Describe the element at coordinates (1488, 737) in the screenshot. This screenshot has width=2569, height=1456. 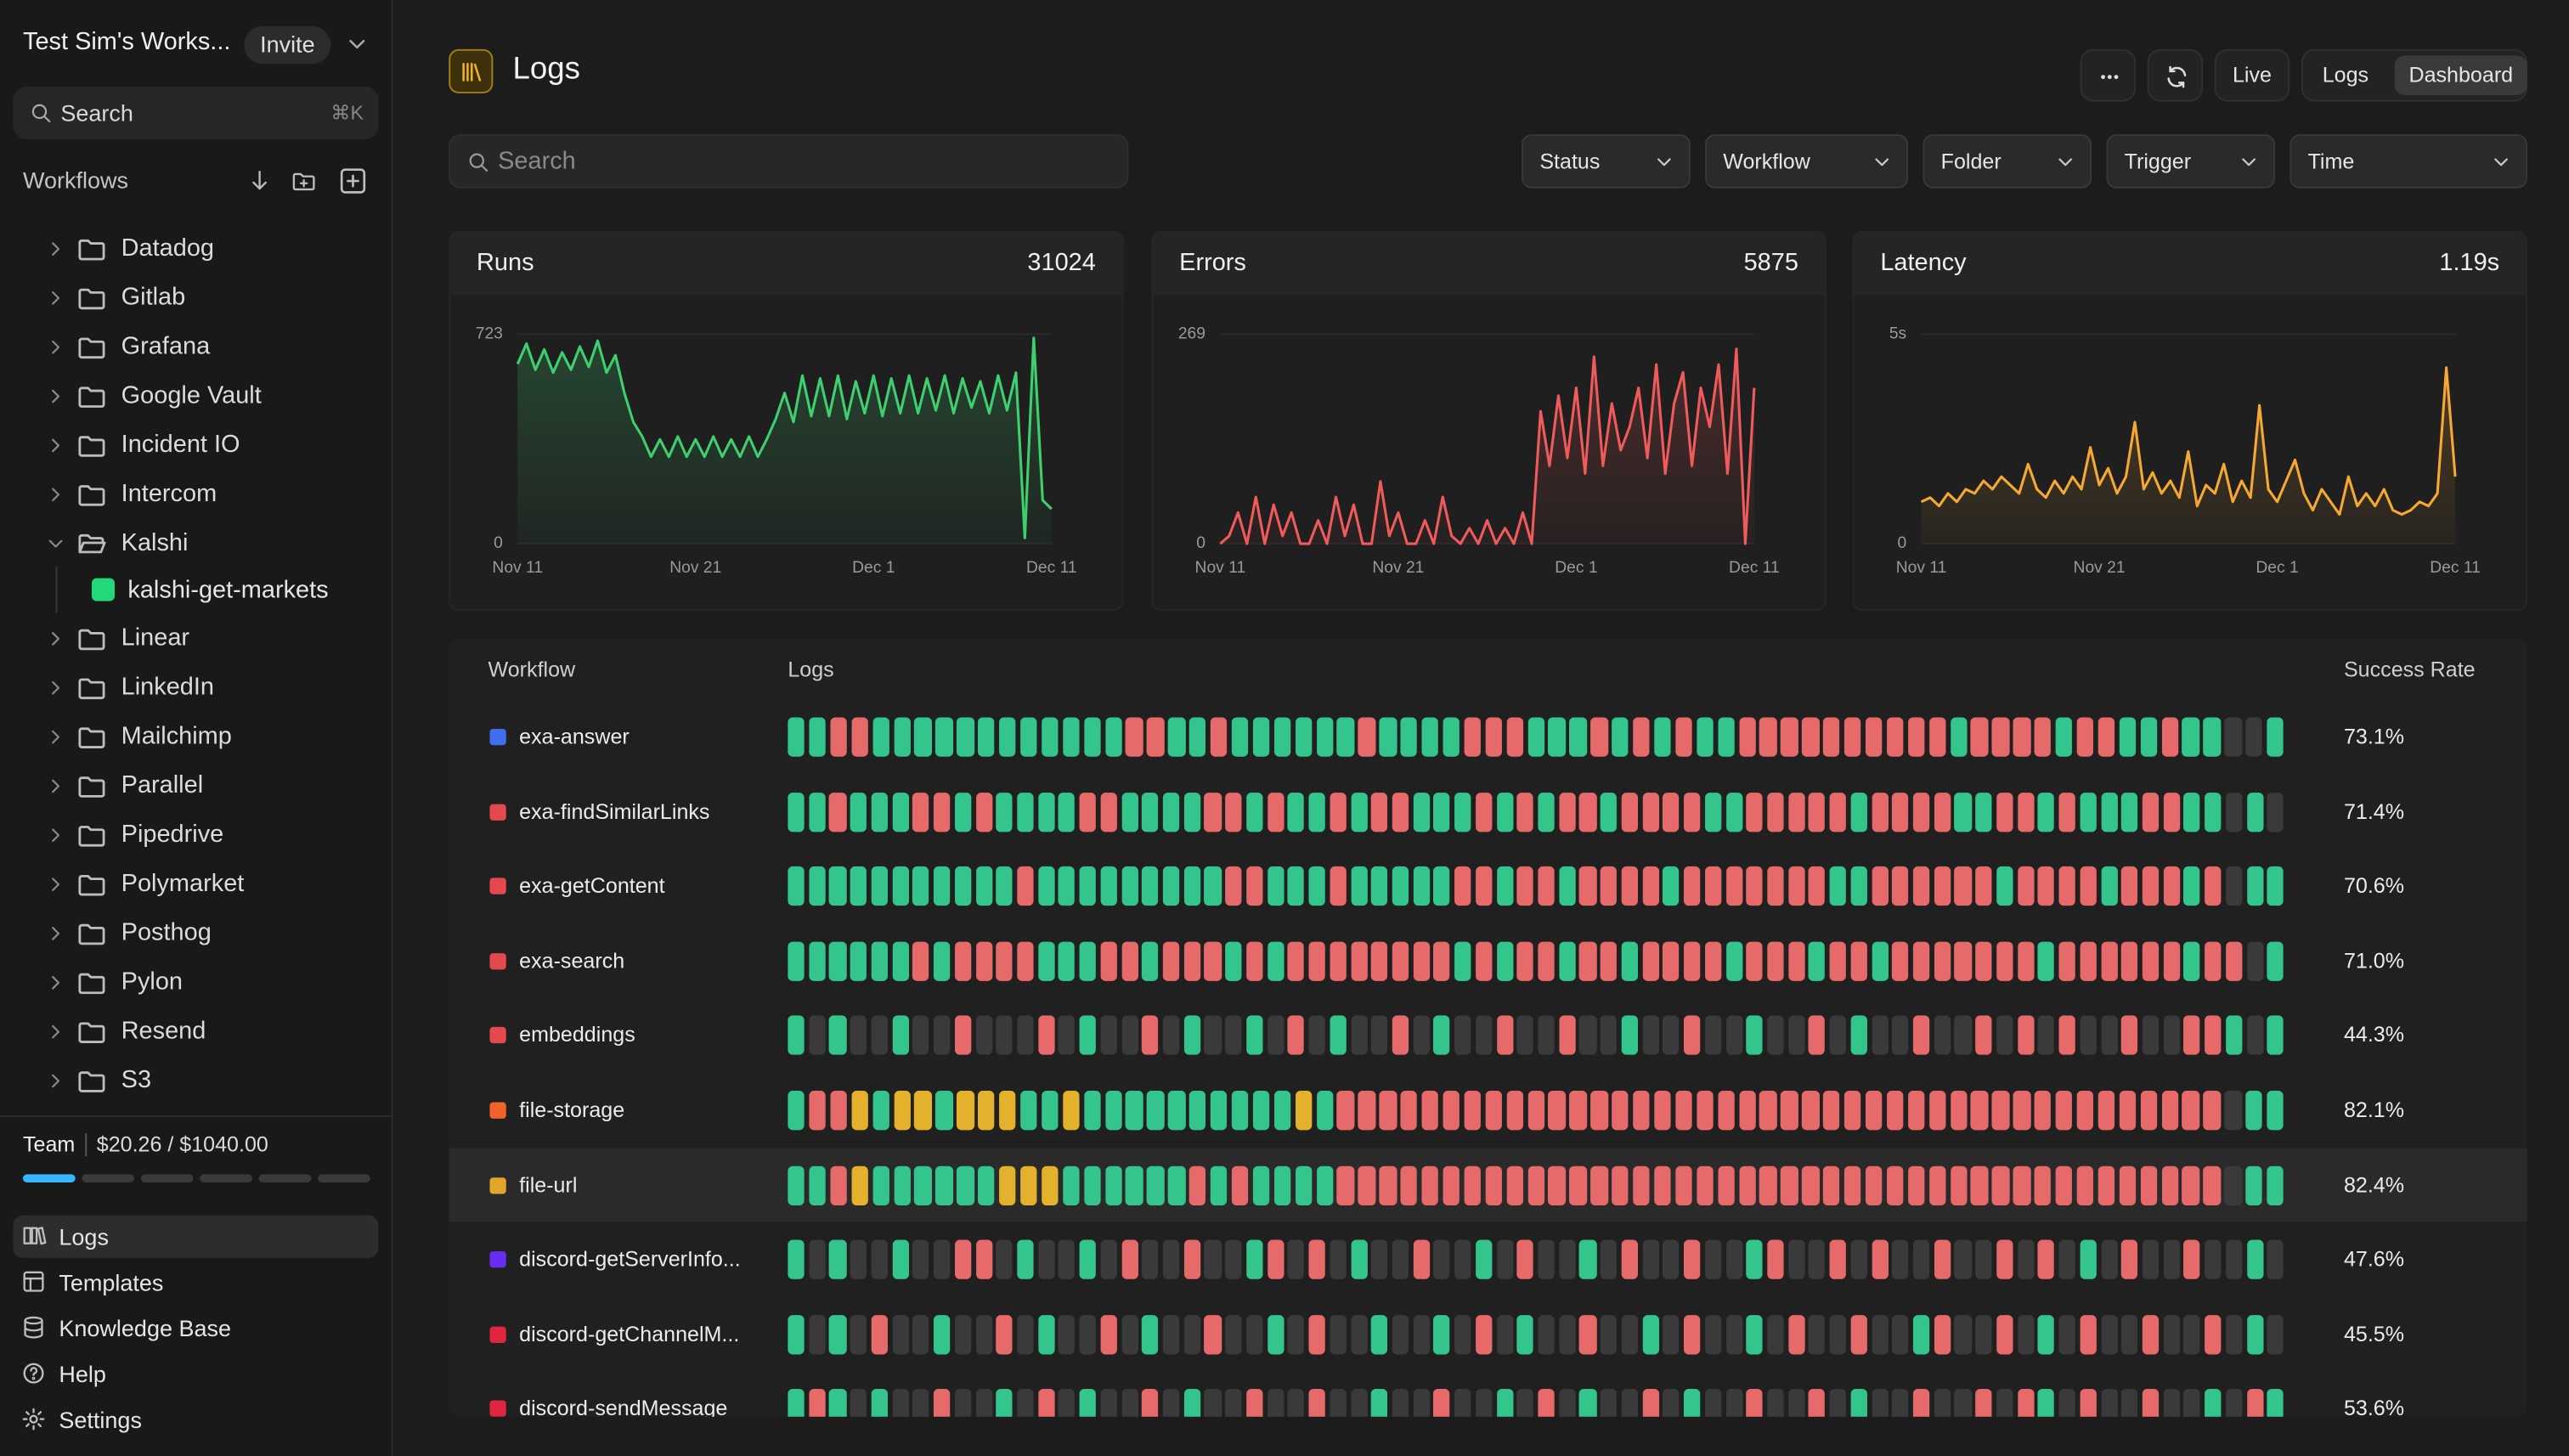
I see `table-row: exa-answer 73.1%` at that location.